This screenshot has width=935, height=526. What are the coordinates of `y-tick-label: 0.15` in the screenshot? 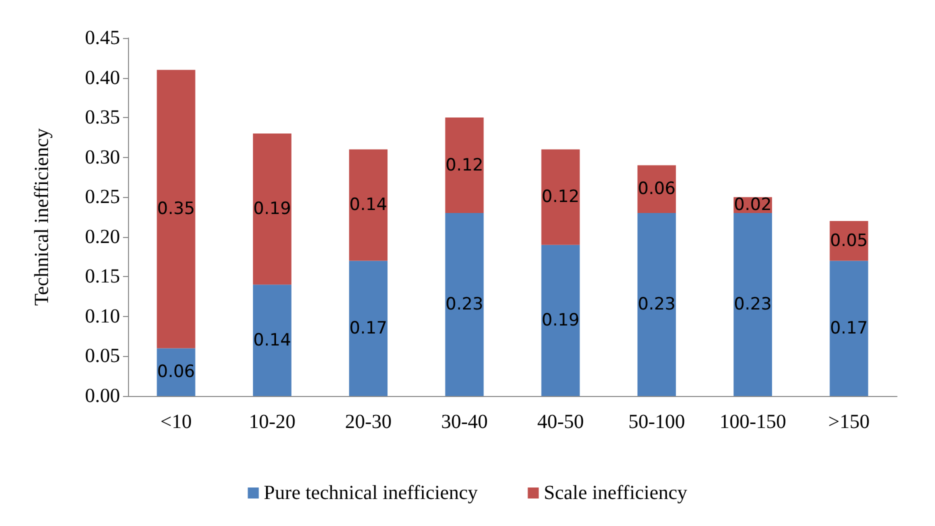 It's located at (102, 277).